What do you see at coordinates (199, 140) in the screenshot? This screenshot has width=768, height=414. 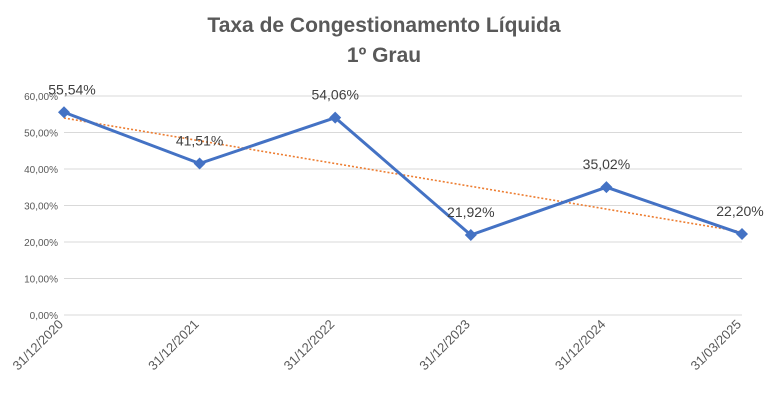 I see `data-label: 41,51%` at bounding box center [199, 140].